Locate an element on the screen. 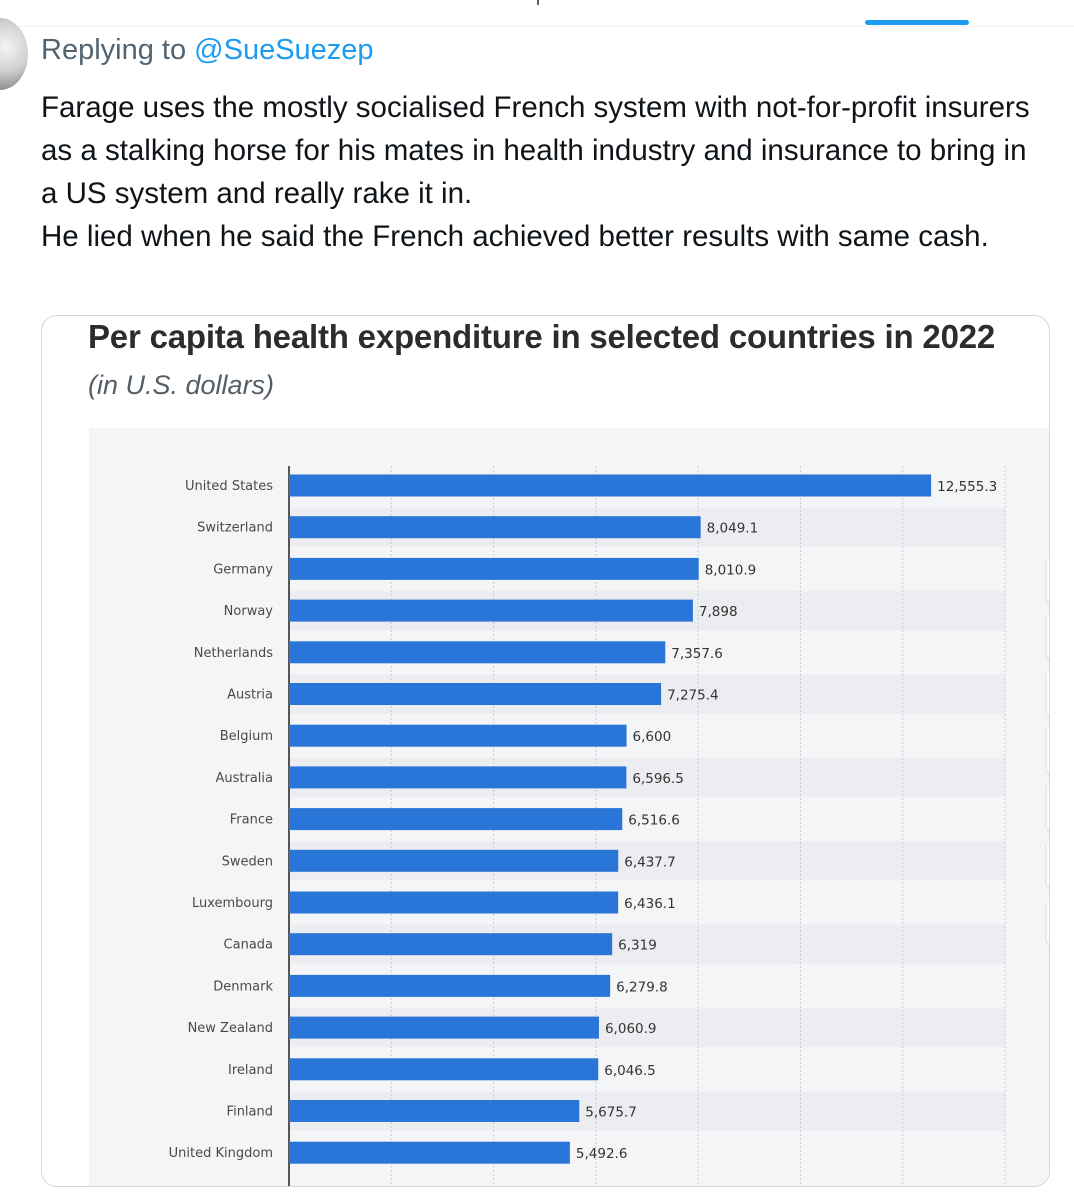  print-button is located at coordinates (1048, 921).